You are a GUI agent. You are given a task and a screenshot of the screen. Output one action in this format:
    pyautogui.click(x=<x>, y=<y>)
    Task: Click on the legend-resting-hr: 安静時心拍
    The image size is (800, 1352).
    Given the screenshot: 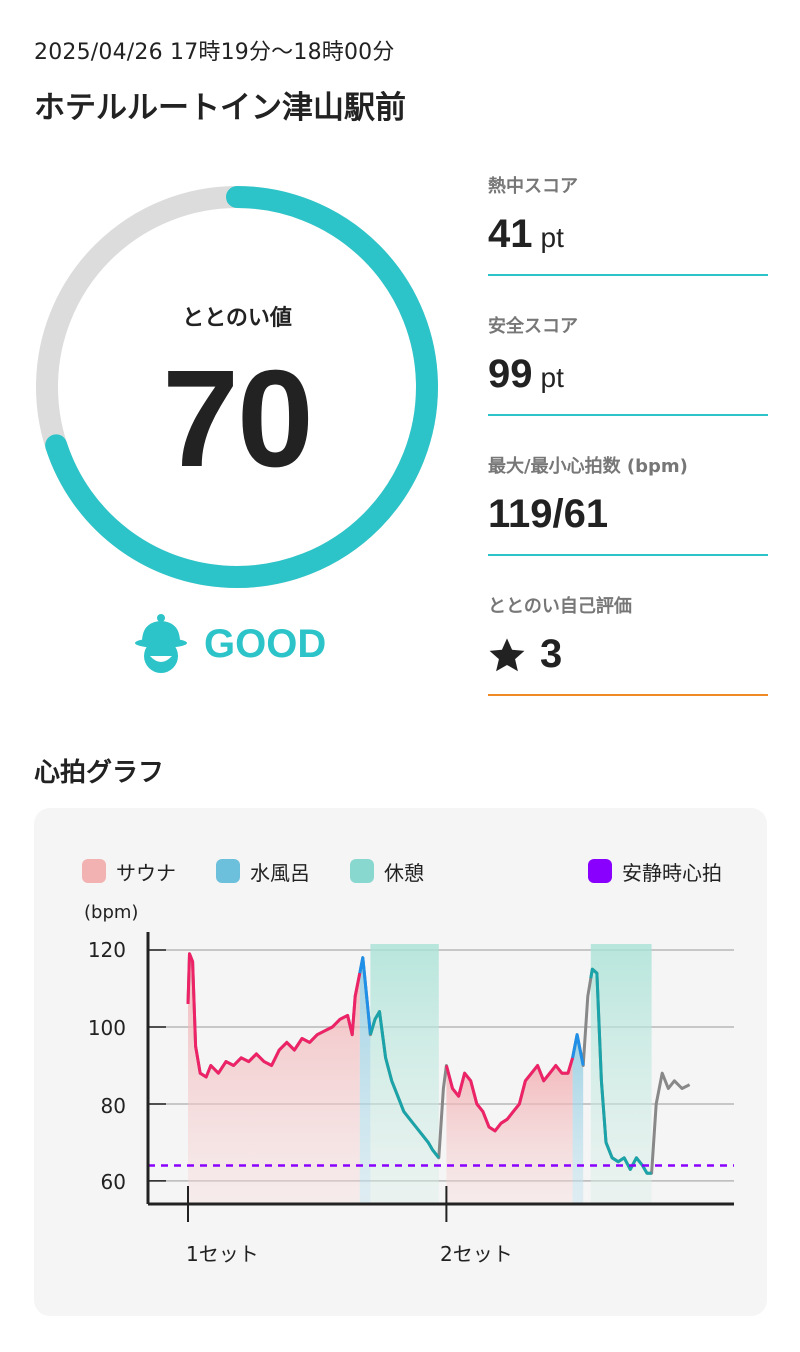 What is the action you would take?
    pyautogui.click(x=655, y=871)
    